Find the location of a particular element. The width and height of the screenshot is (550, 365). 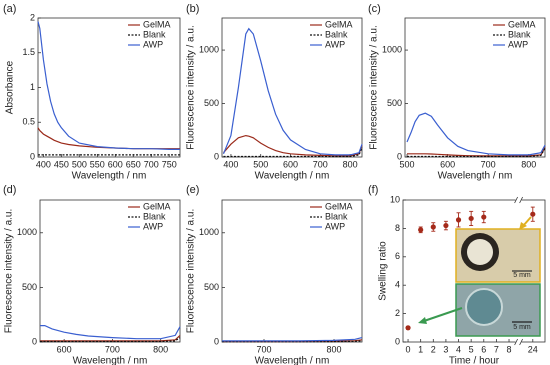

x-tick-label: 6 is located at coordinates (483, 349).